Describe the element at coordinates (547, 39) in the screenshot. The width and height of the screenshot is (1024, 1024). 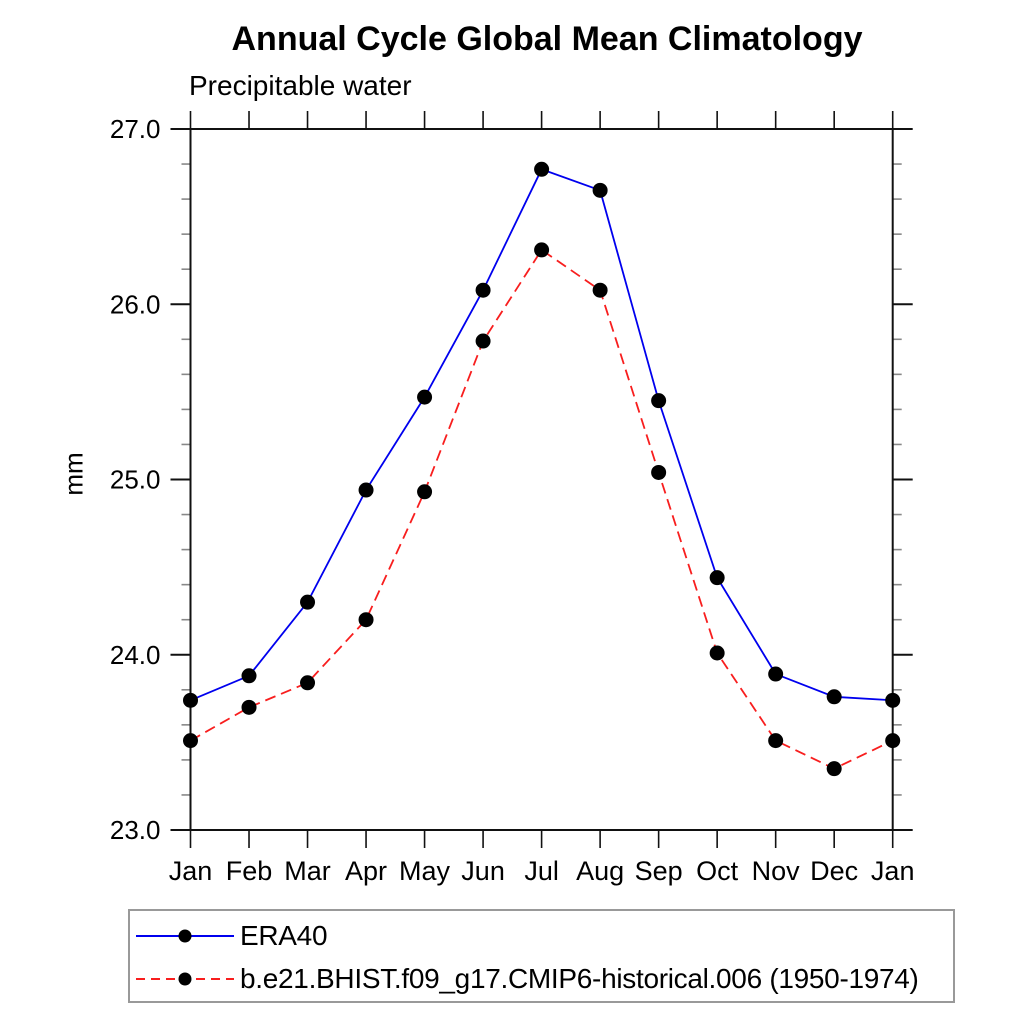
I see `chart-title: Annual Cycle Global Mean Climatology` at that location.